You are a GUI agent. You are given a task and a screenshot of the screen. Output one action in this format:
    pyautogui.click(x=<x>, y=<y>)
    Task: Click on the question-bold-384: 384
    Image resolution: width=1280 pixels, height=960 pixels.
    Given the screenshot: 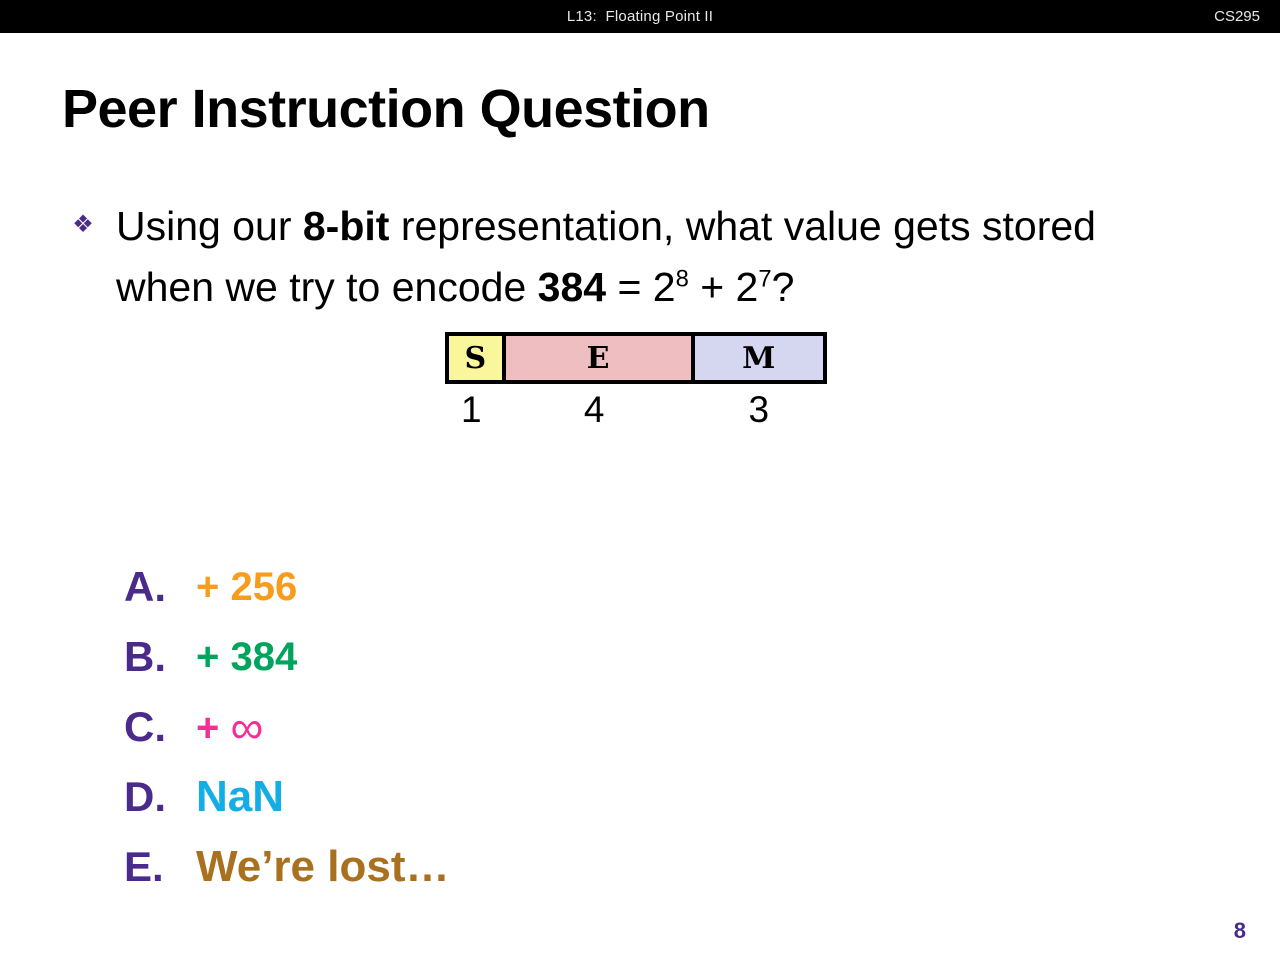 What is the action you would take?
    pyautogui.click(x=572, y=287)
    